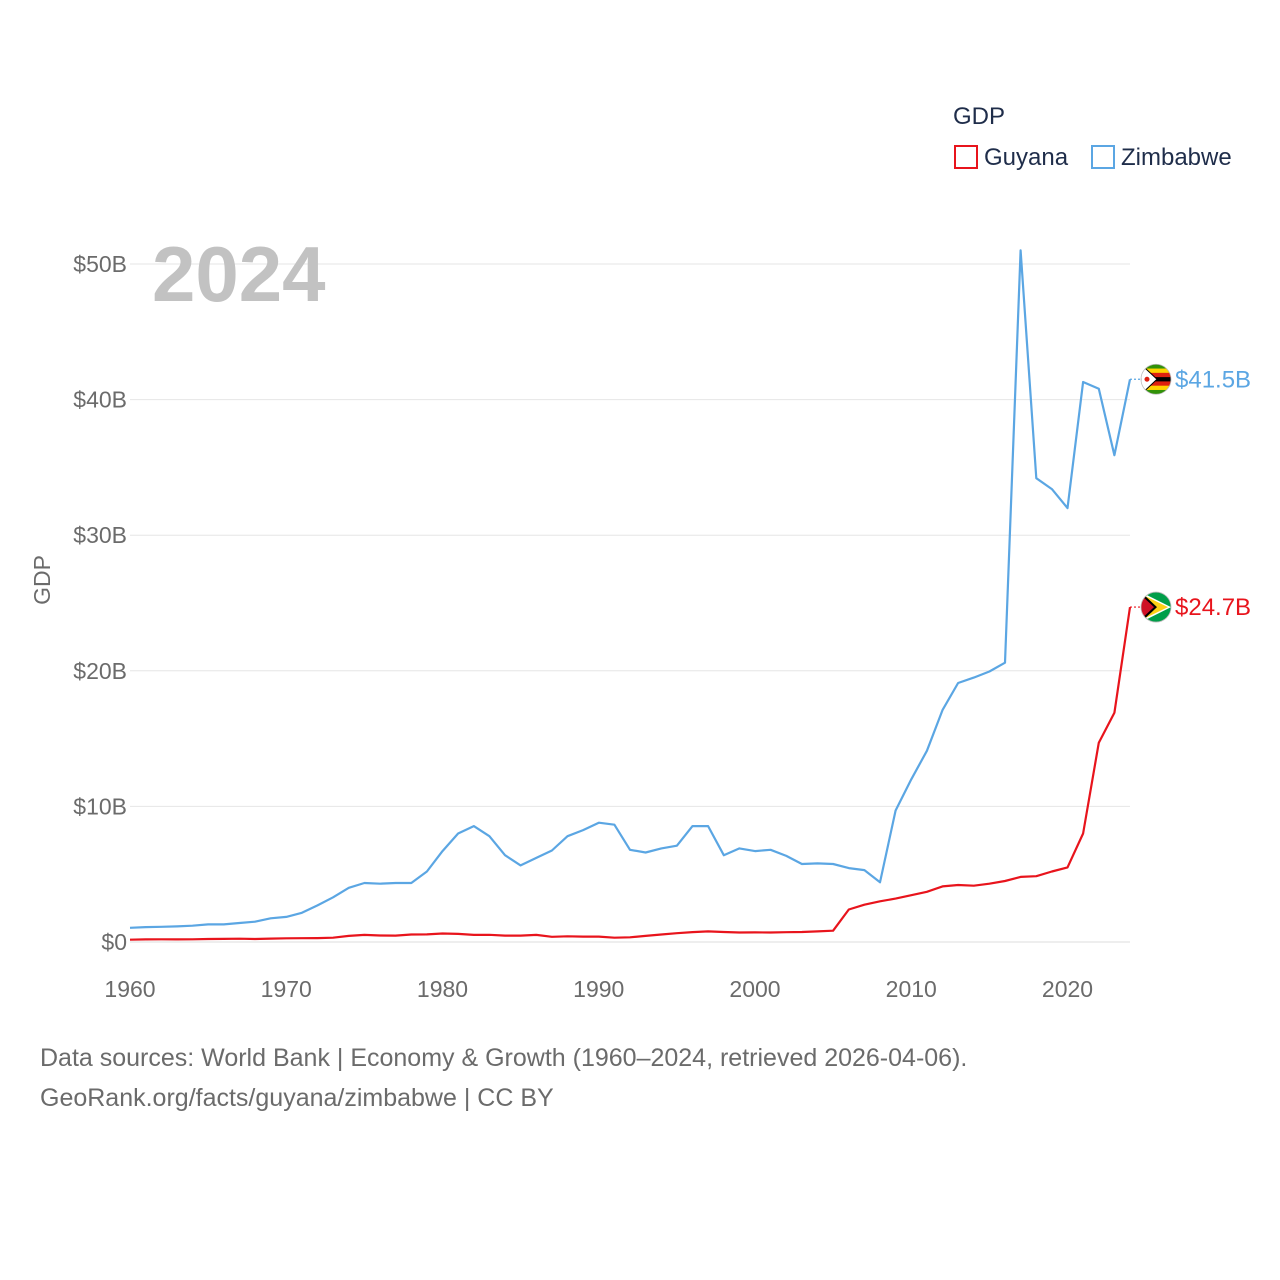 Image resolution: width=1280 pixels, height=1280 pixels. I want to click on x-axis-ticks: 1960 1970 1980 1990 2000 2010 2020, so click(598, 989).